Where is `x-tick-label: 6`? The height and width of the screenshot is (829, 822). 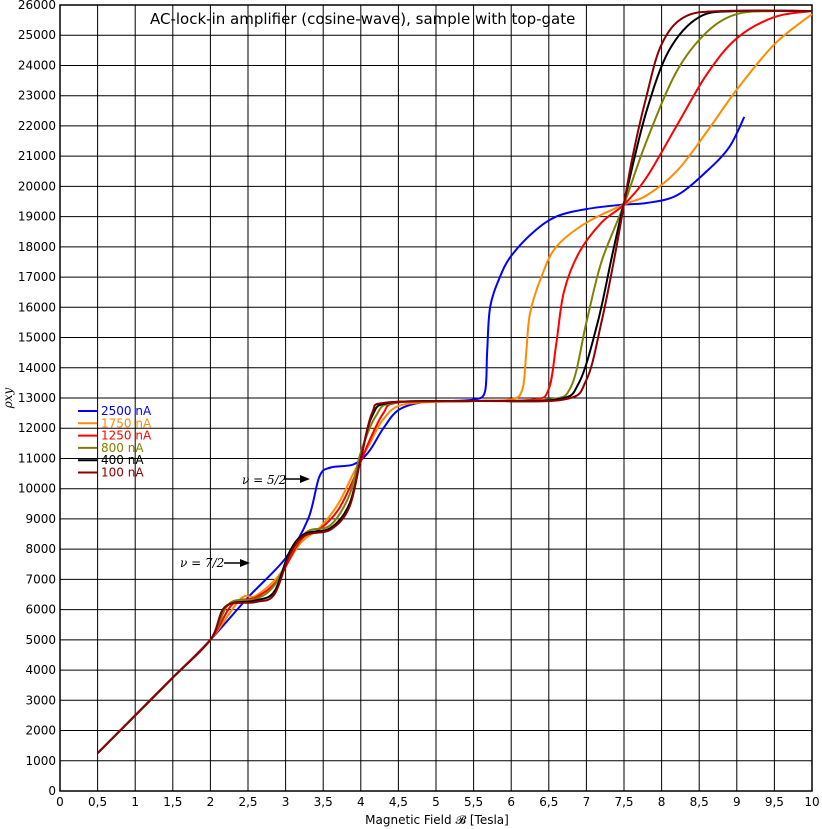 x-tick-label: 6 is located at coordinates (511, 802).